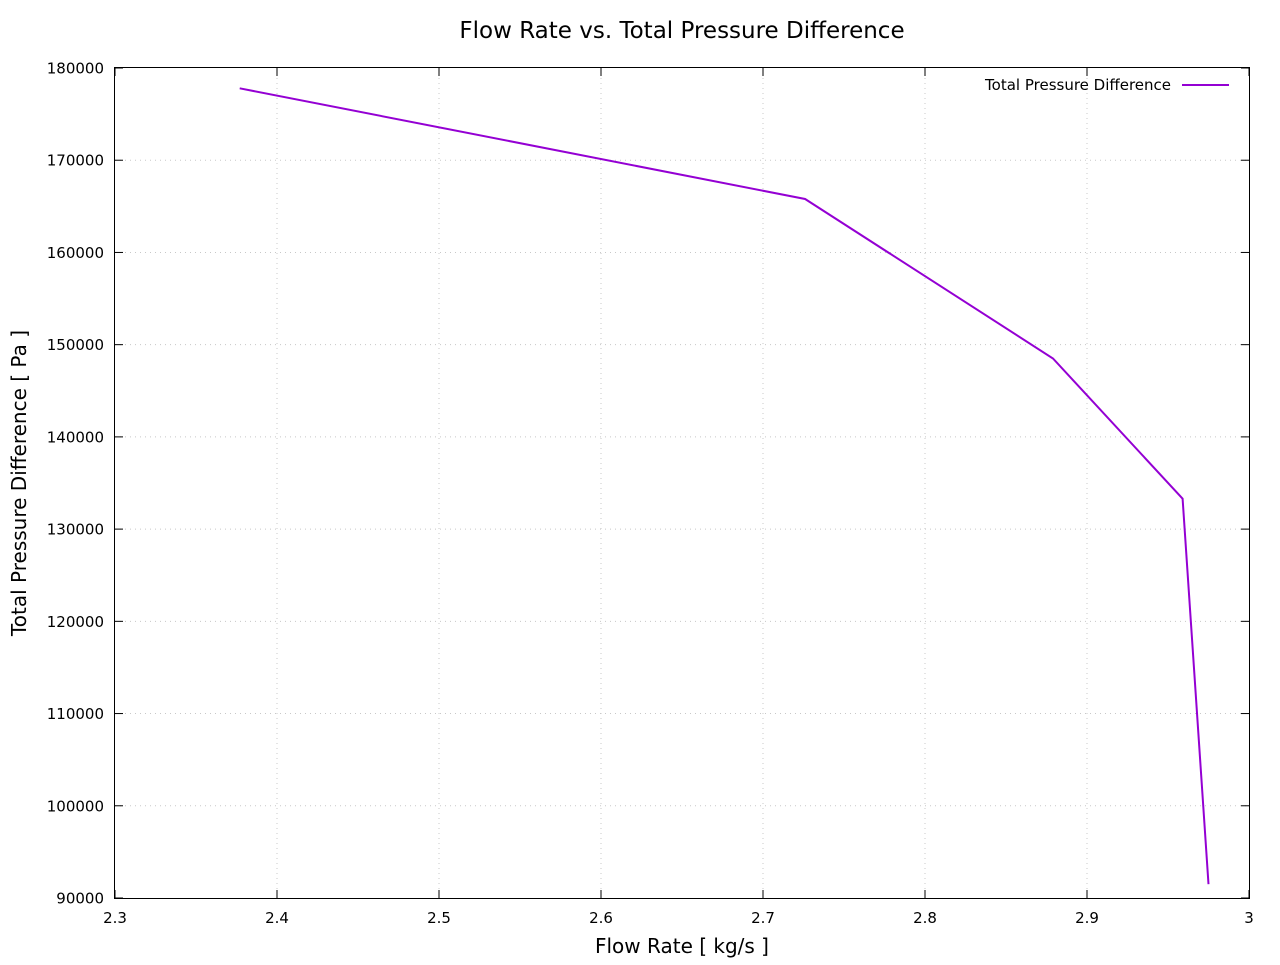  What do you see at coordinates (601, 918) in the screenshot?
I see `x-tick-label: 2.6` at bounding box center [601, 918].